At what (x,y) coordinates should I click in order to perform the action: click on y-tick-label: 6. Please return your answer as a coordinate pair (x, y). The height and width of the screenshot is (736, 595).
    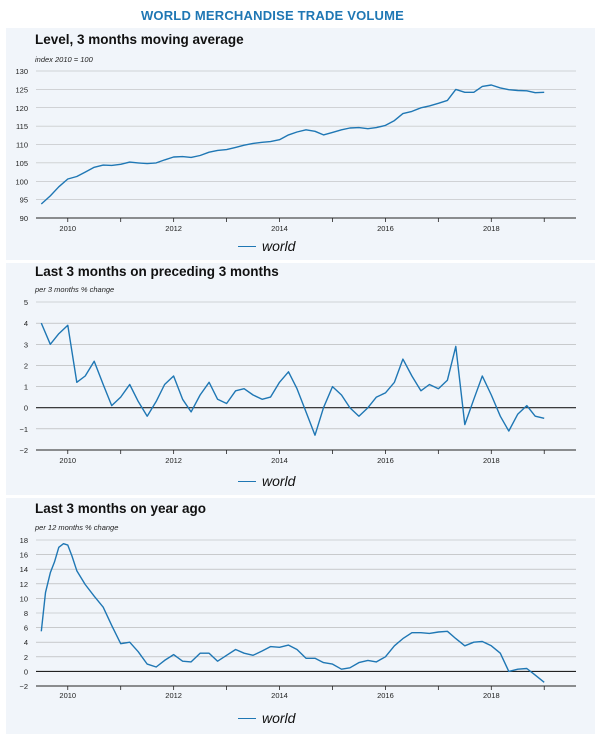
    Looking at the image, I should click on (26, 628).